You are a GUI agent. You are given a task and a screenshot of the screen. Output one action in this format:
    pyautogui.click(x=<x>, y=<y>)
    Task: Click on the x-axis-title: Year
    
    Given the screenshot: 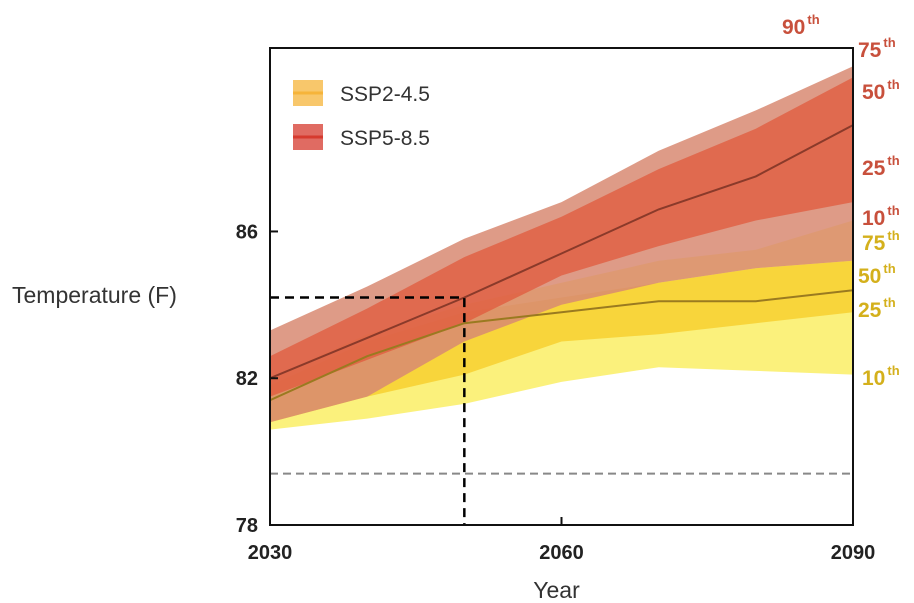 What is the action you would take?
    pyautogui.click(x=556, y=590)
    